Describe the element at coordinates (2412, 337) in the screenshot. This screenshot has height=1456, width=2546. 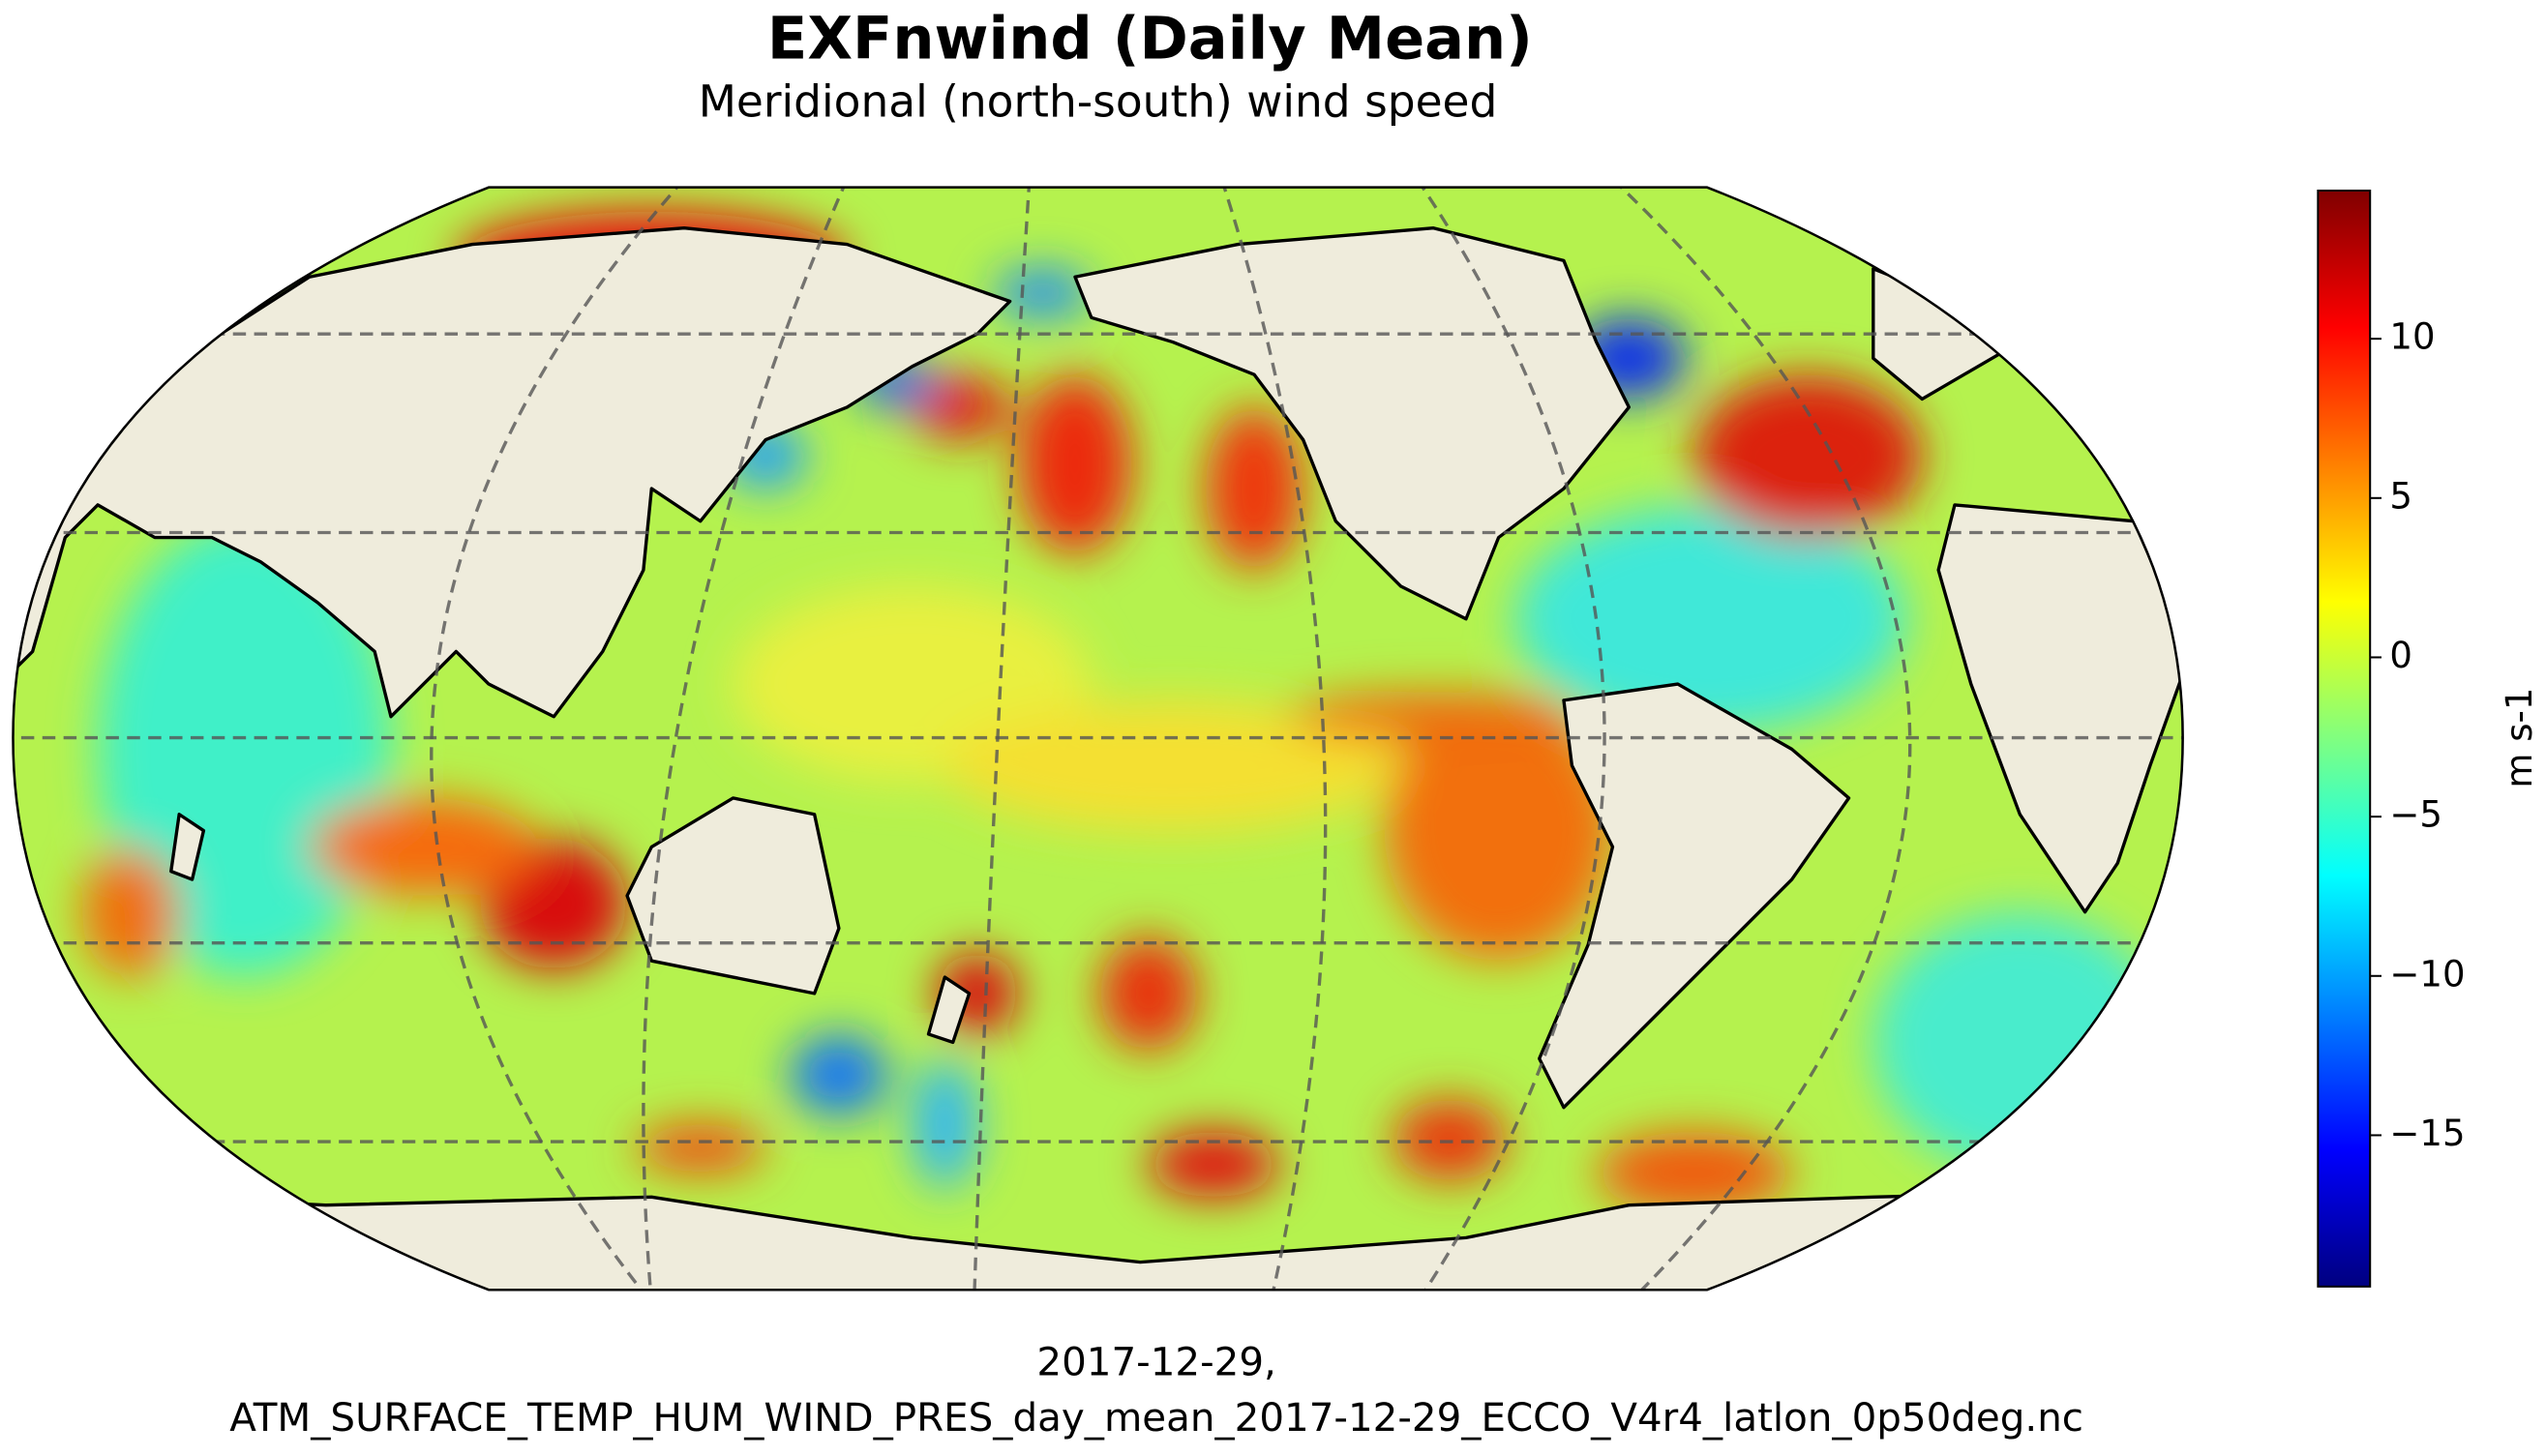
I see `colorbar-tick-label: 10` at that location.